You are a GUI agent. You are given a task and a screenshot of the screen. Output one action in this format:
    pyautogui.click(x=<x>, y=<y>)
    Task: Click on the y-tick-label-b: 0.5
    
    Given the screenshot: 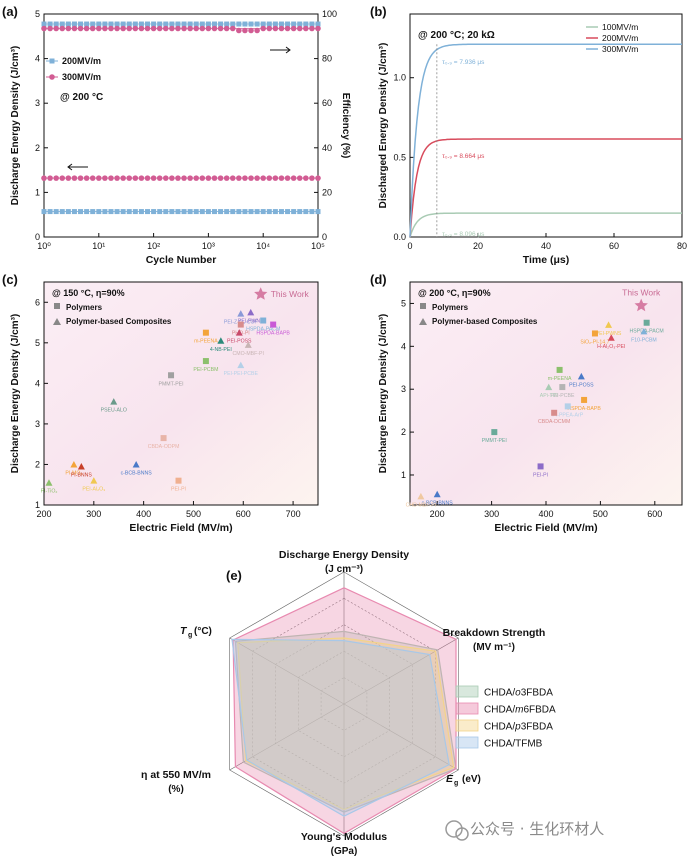 What is the action you would take?
    pyautogui.click(x=399, y=157)
    